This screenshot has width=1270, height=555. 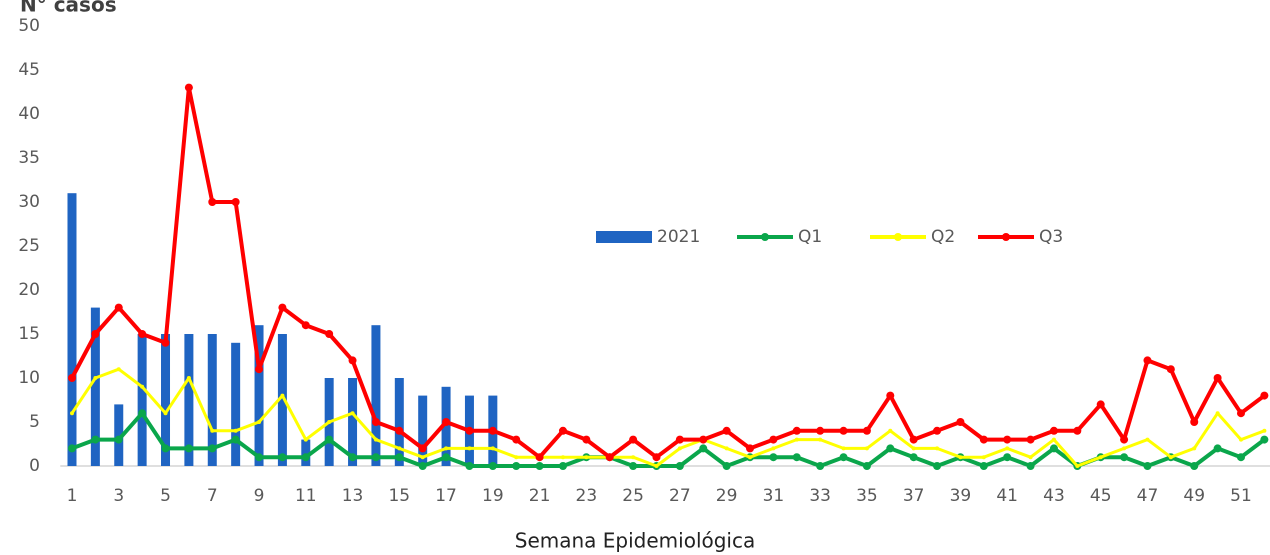 What do you see at coordinates (1006, 237) in the screenshot?
I see `legend-marker` at bounding box center [1006, 237].